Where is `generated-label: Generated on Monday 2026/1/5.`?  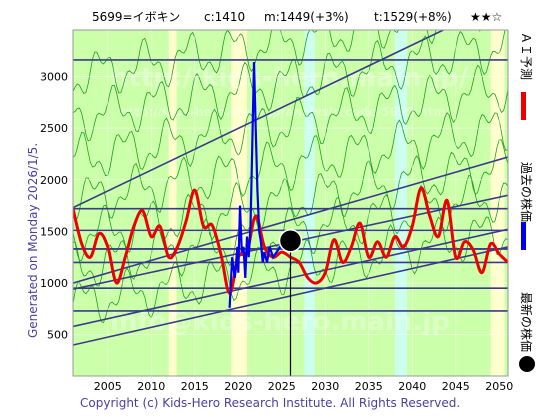
generated-label: Generated on Monday 2026/1/5. is located at coordinates (33, 240).